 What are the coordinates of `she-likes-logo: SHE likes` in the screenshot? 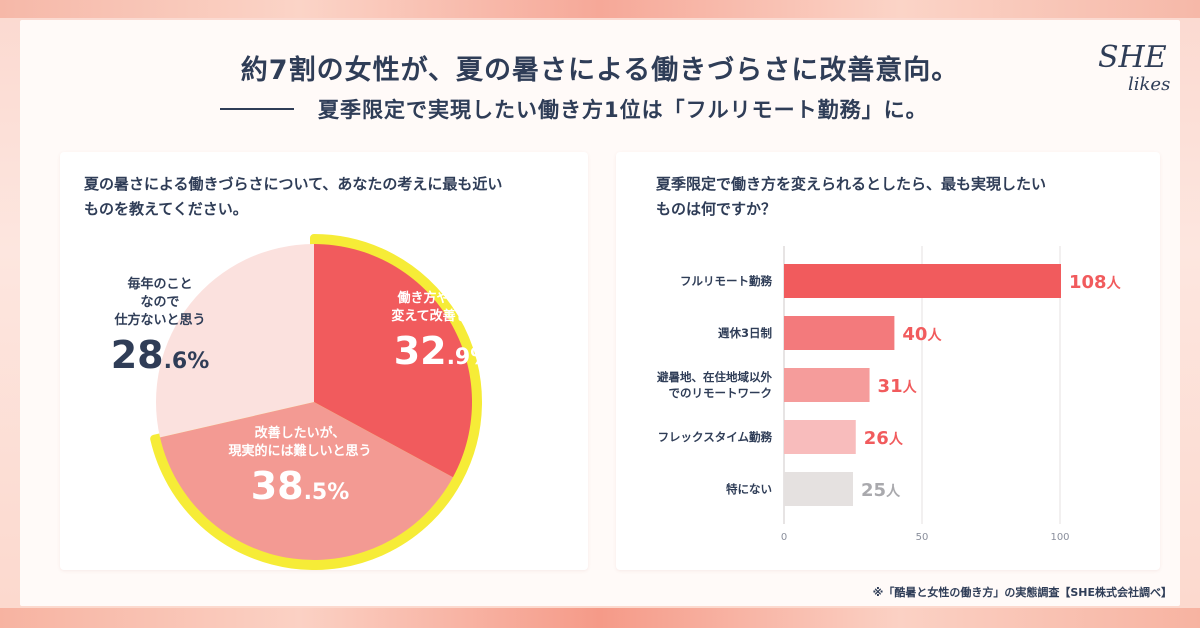 It's located at (1143, 70).